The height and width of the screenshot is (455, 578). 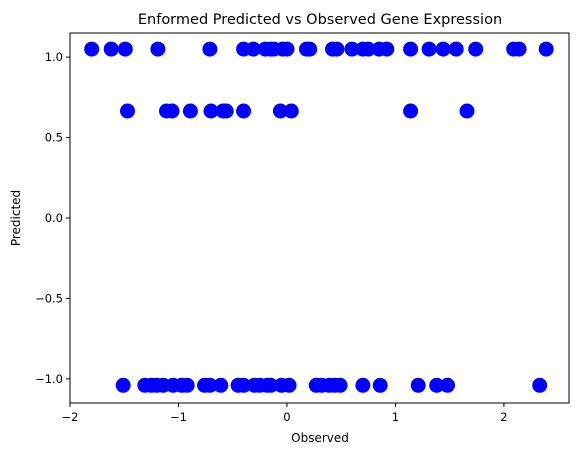 I want to click on x-tick-label: 0, so click(x=286, y=417).